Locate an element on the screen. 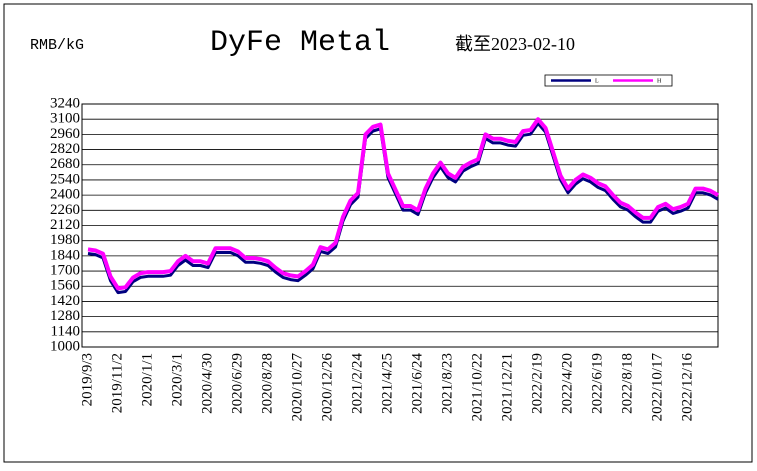 The image size is (757, 471). y-tick-label: 1560 is located at coordinates (65, 286).